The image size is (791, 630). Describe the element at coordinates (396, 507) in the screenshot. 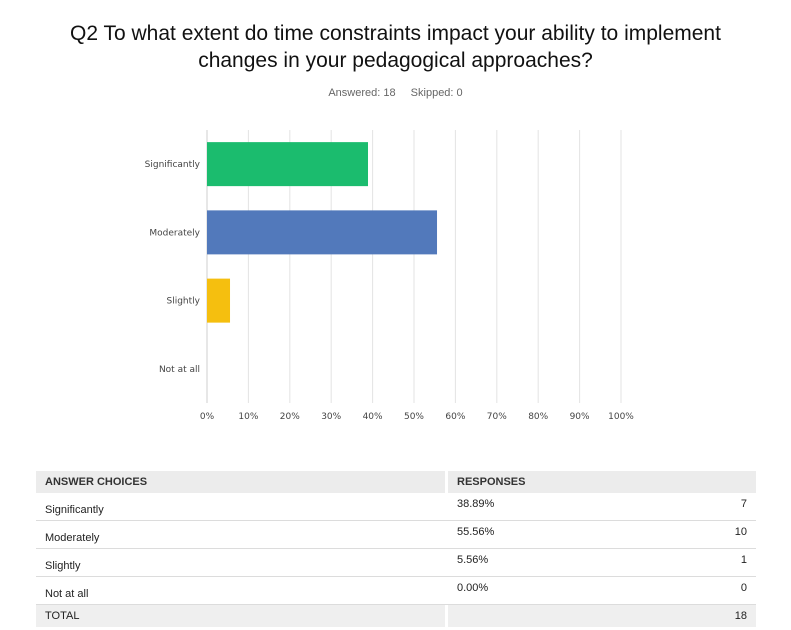

I see `table-row: Significantly 38.89% 7` at that location.